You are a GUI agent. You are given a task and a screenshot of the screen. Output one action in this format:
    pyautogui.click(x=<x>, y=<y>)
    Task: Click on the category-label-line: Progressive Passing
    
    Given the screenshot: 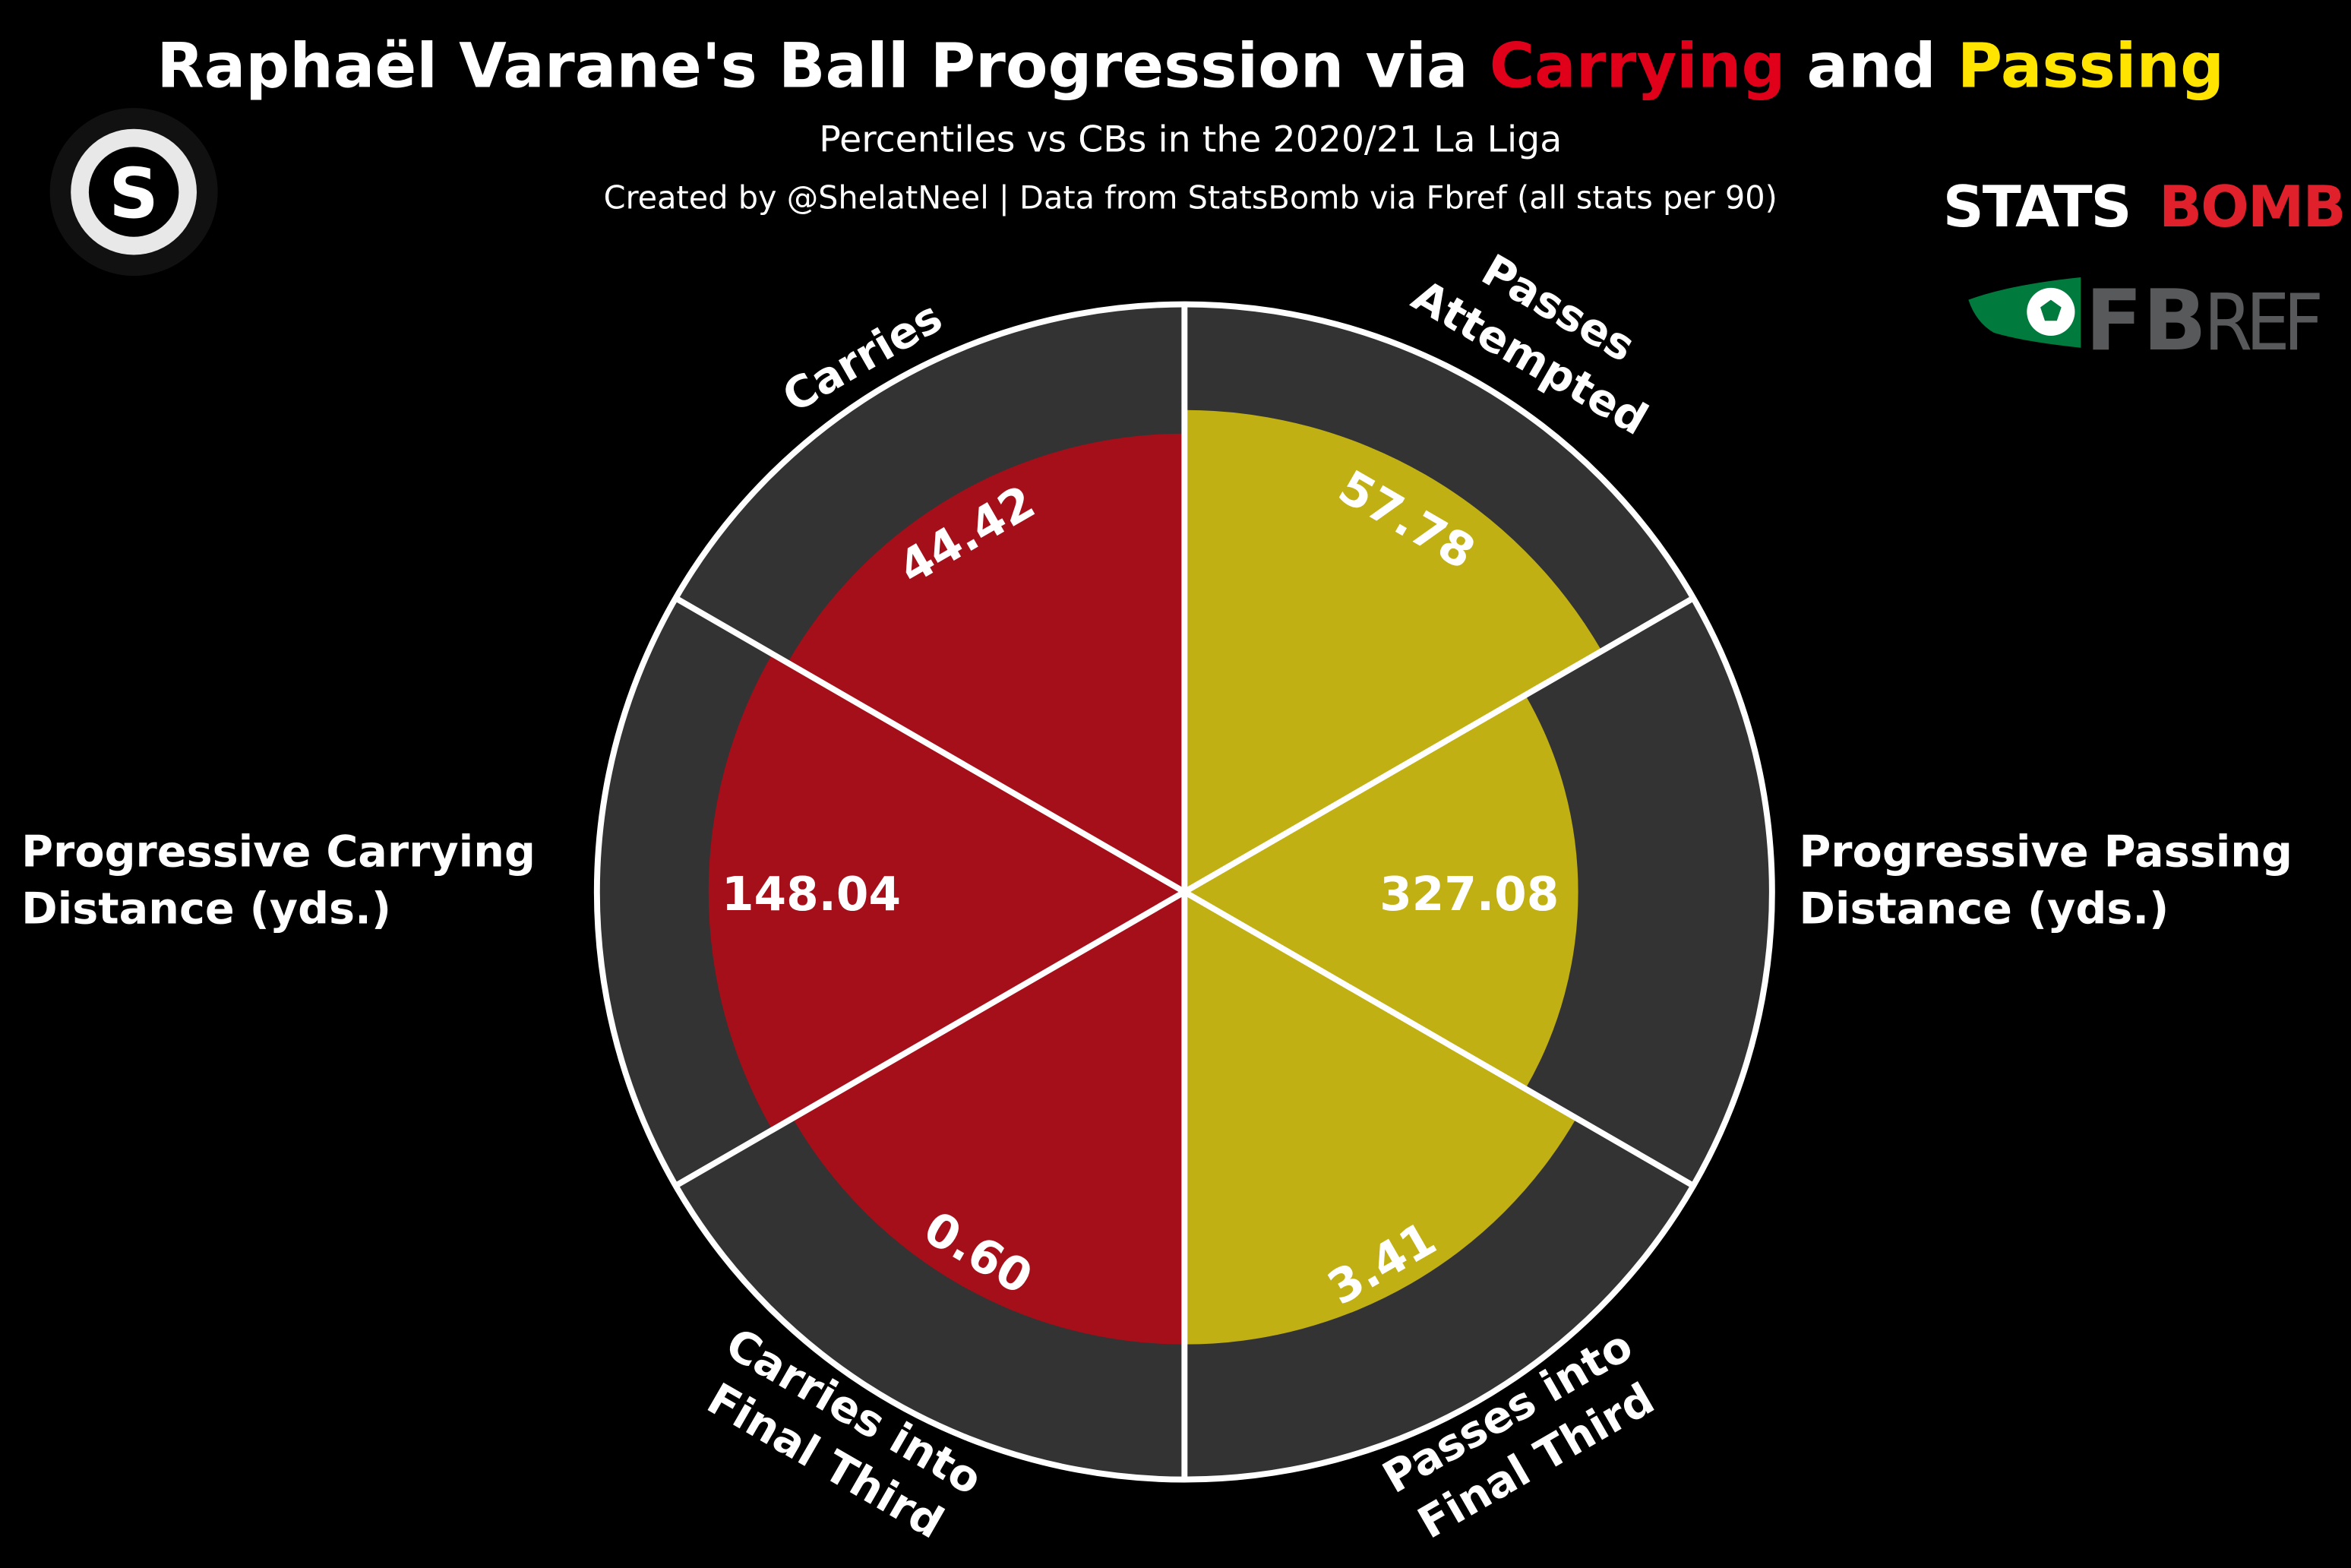 What is the action you would take?
    pyautogui.click(x=2046, y=852)
    